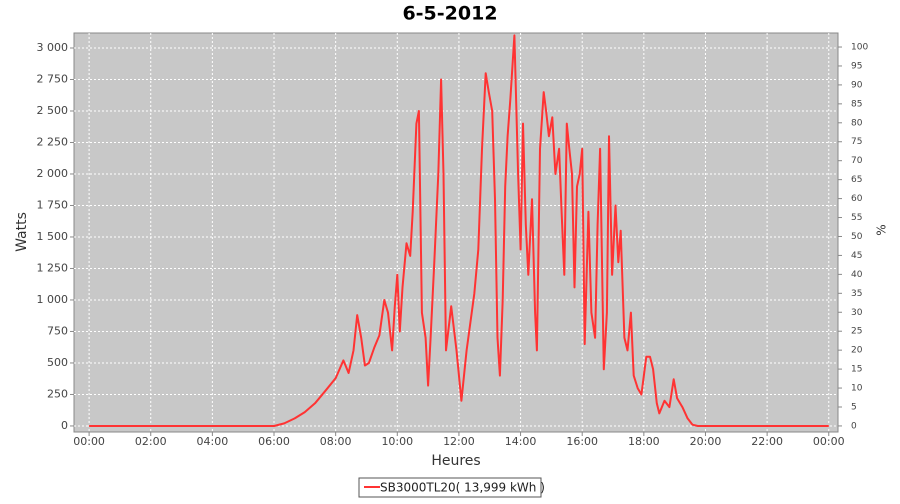 The width and height of the screenshot is (900, 504). Describe the element at coordinates (53, 110) in the screenshot. I see `y-tick-label: 2 500` at that location.